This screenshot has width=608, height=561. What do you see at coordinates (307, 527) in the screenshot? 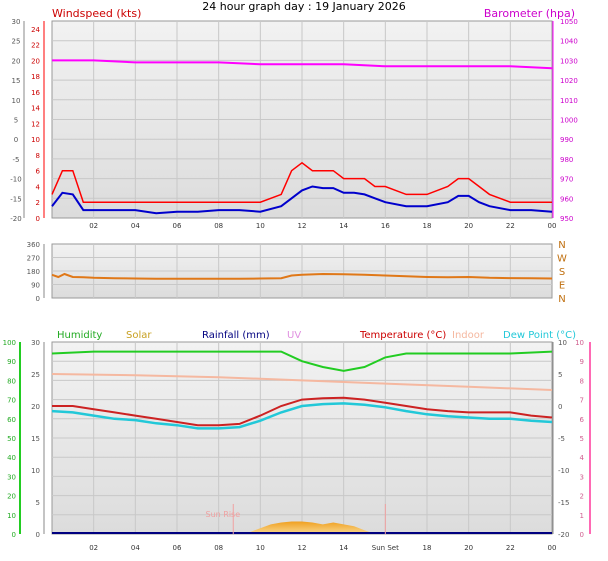
I see `solar-area` at bounding box center [307, 527].